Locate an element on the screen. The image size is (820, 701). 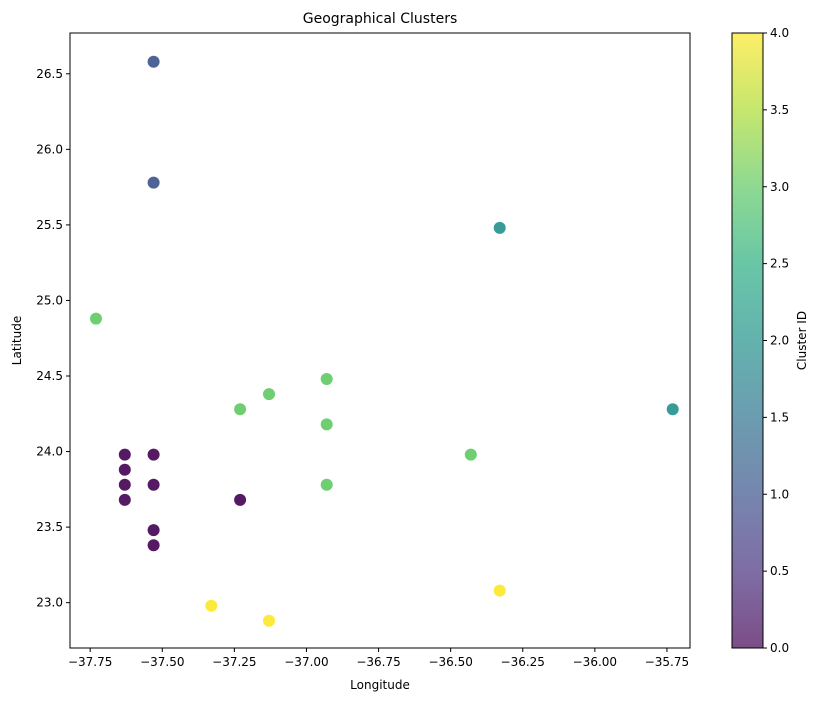
chart-title: Geographical Clusters is located at coordinates (380, 19).